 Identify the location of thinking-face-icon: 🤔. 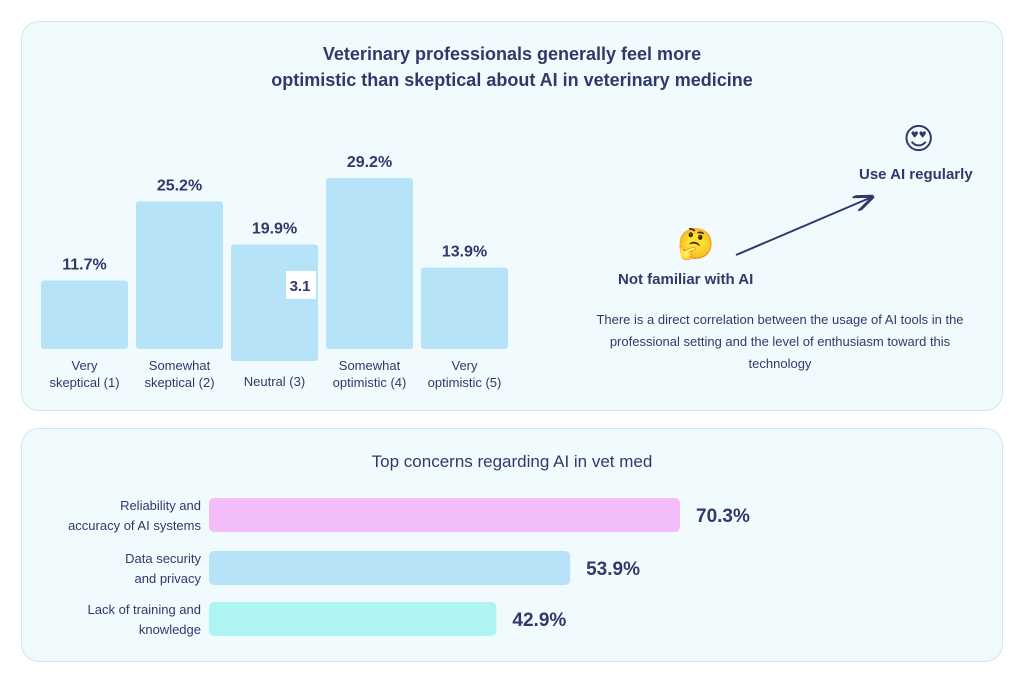
(696, 244).